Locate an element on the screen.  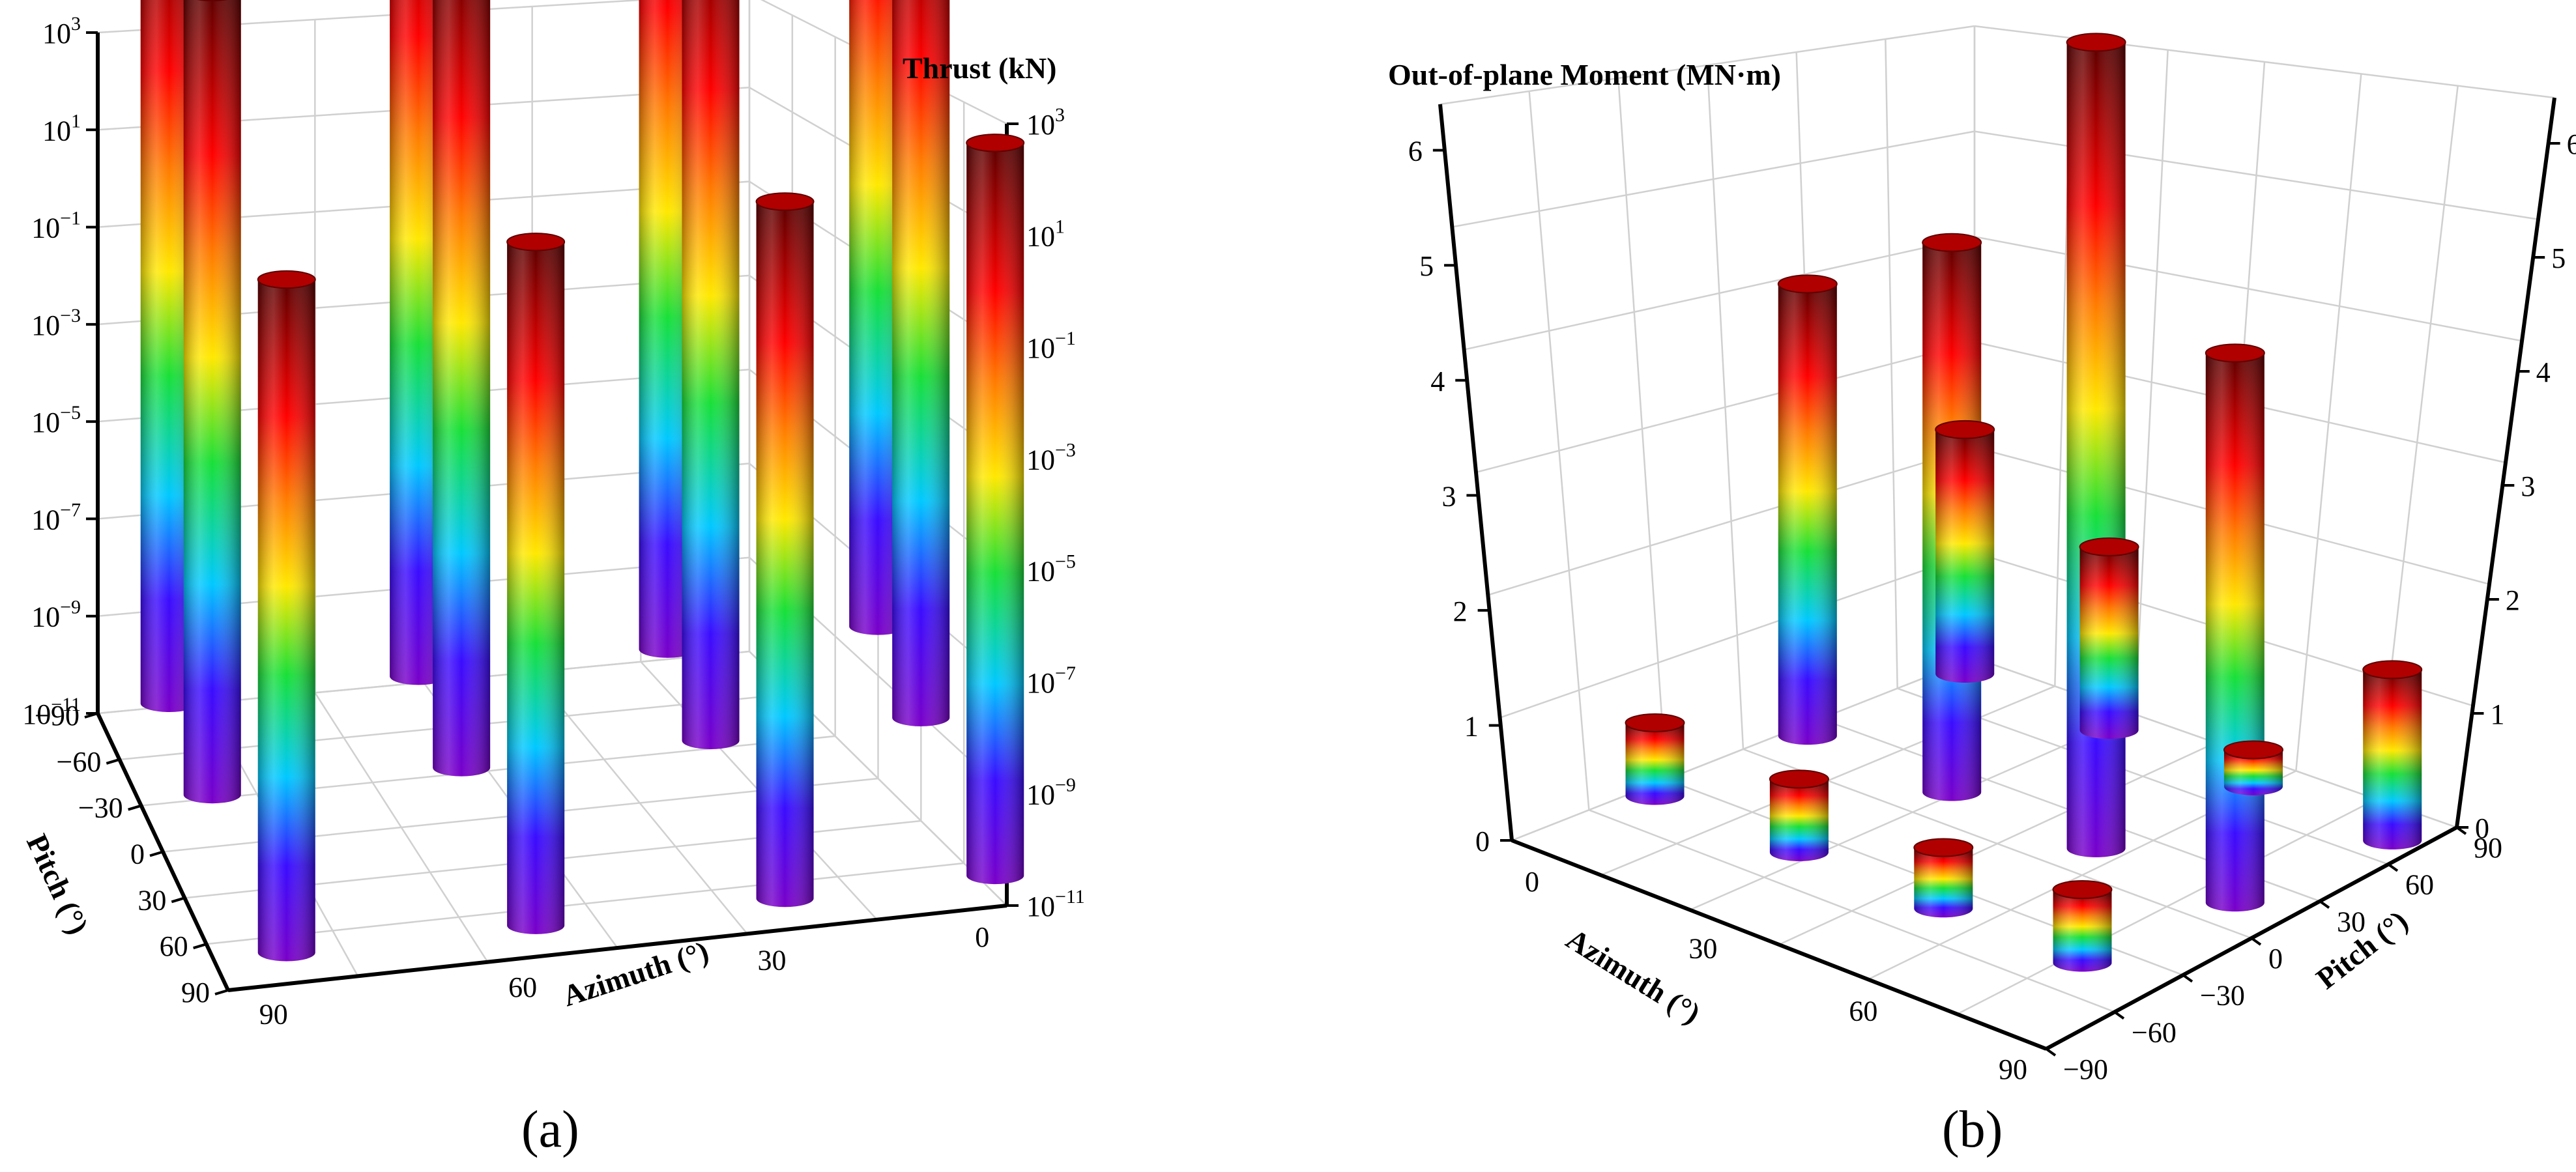
moment-left-tick-label: 0 is located at coordinates (1482, 841).